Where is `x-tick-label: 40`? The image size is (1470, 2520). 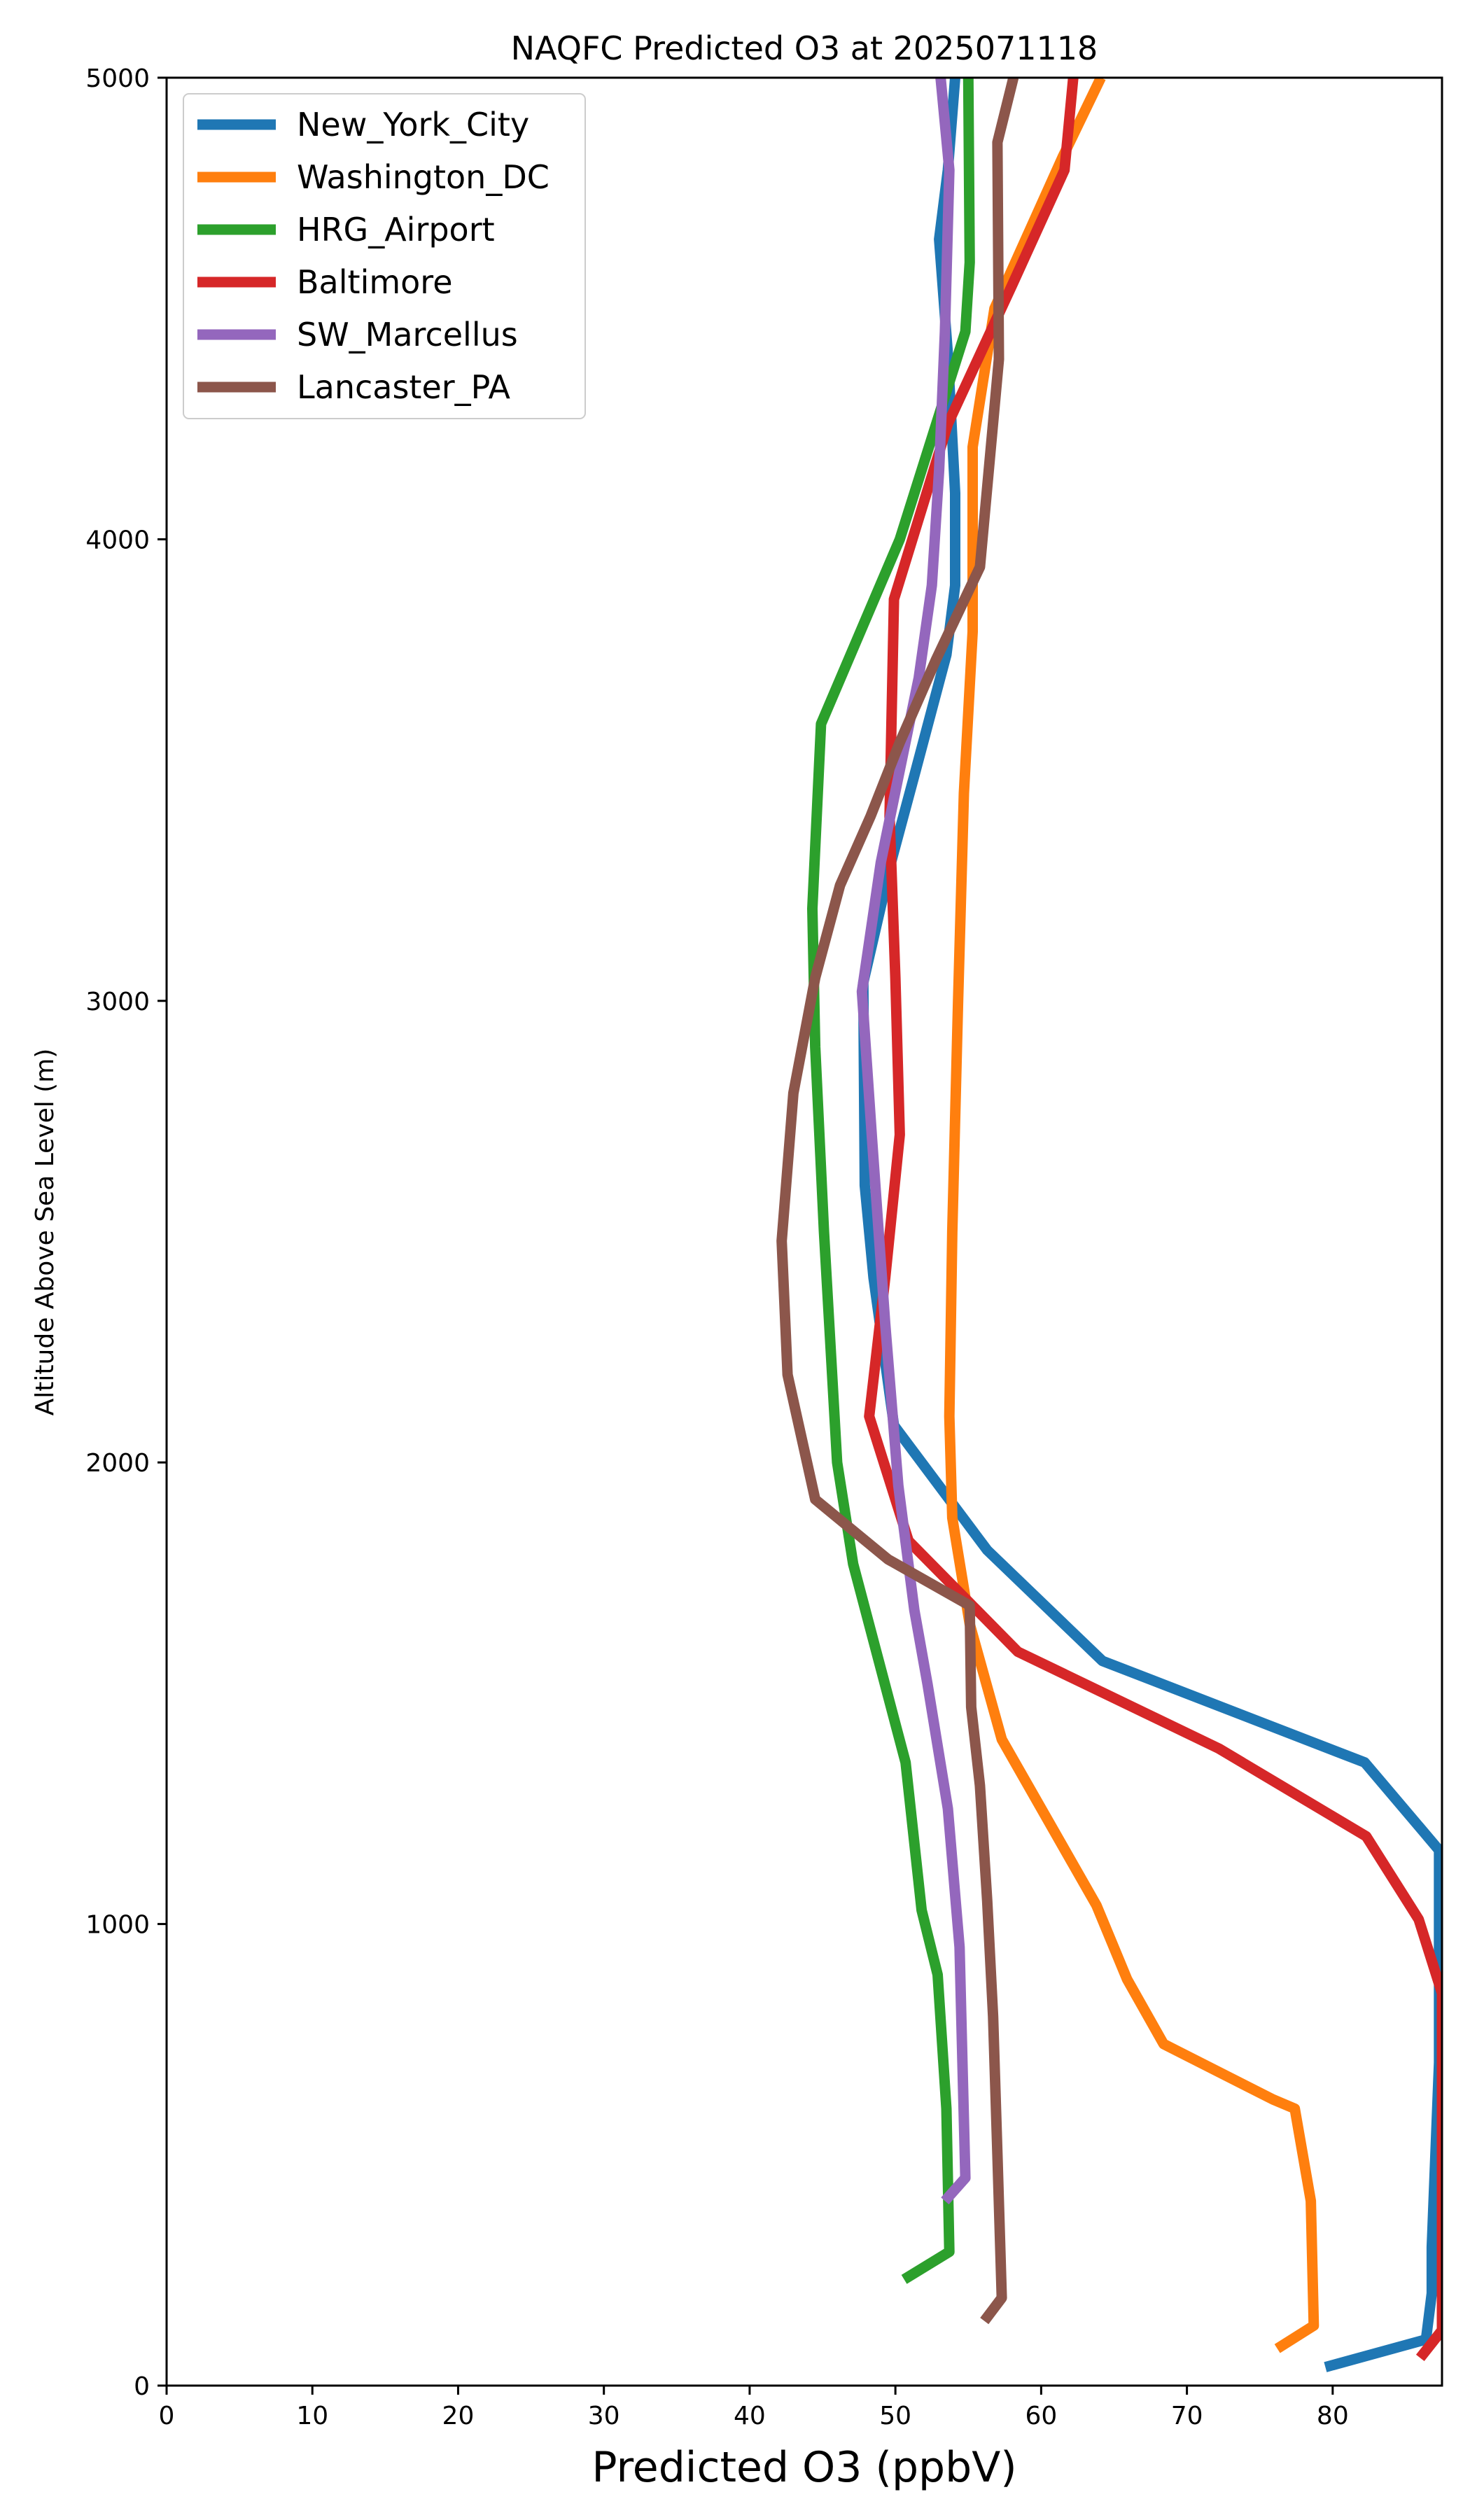
x-tick-label: 40 is located at coordinates (750, 2416).